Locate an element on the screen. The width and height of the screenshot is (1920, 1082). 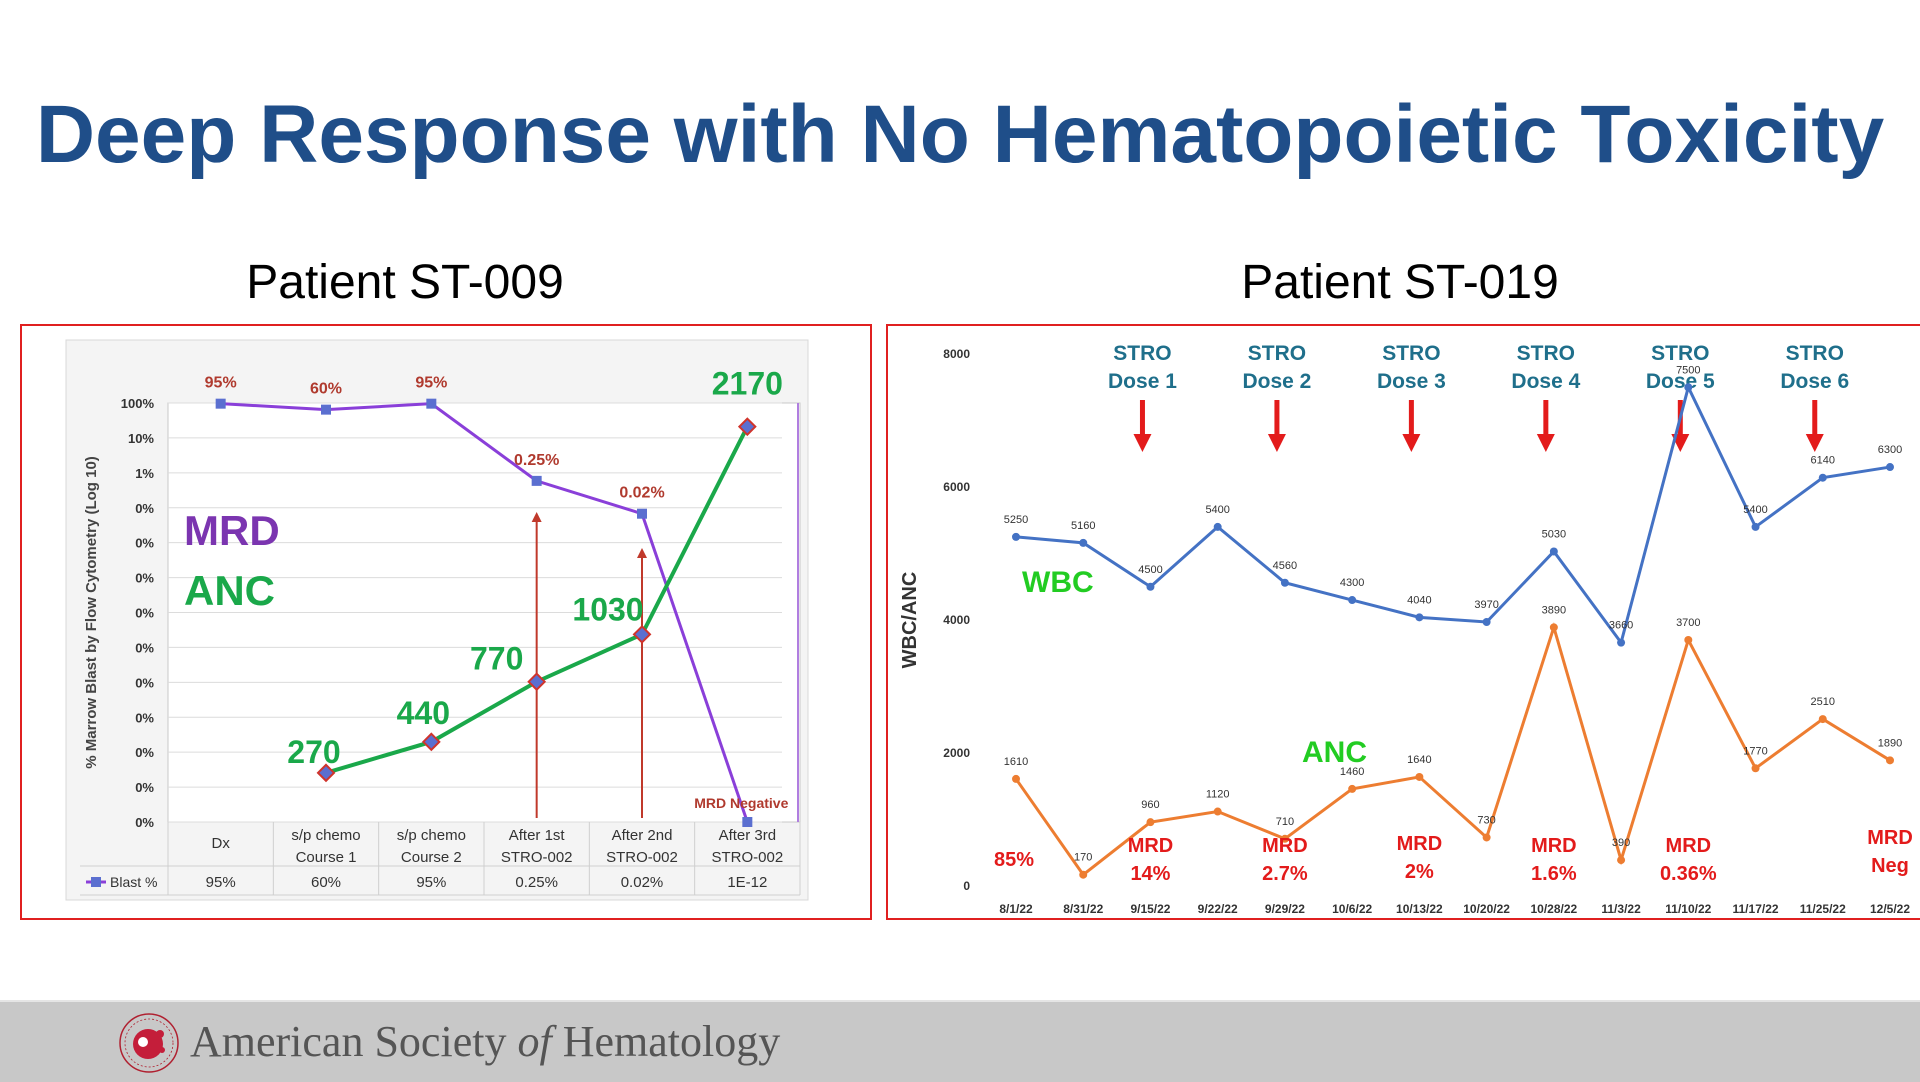
left-category-label: Dx is located at coordinates (220, 843).